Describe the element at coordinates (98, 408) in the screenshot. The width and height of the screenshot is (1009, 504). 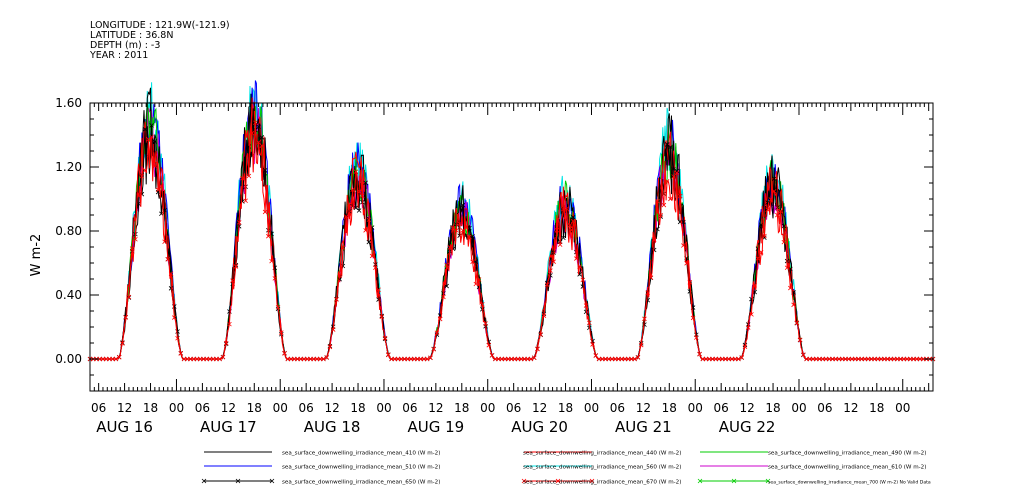
I see `x-tick-label: 06` at that location.